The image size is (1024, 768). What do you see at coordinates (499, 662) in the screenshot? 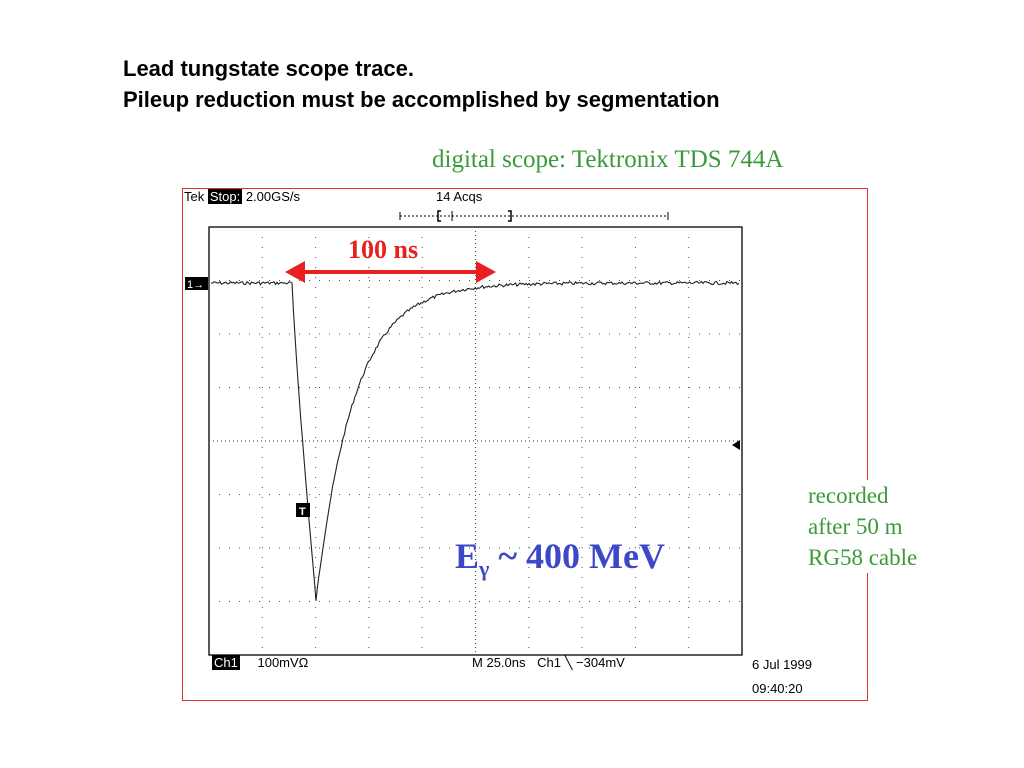
I see `timebase-label: M 25.0ns` at bounding box center [499, 662].